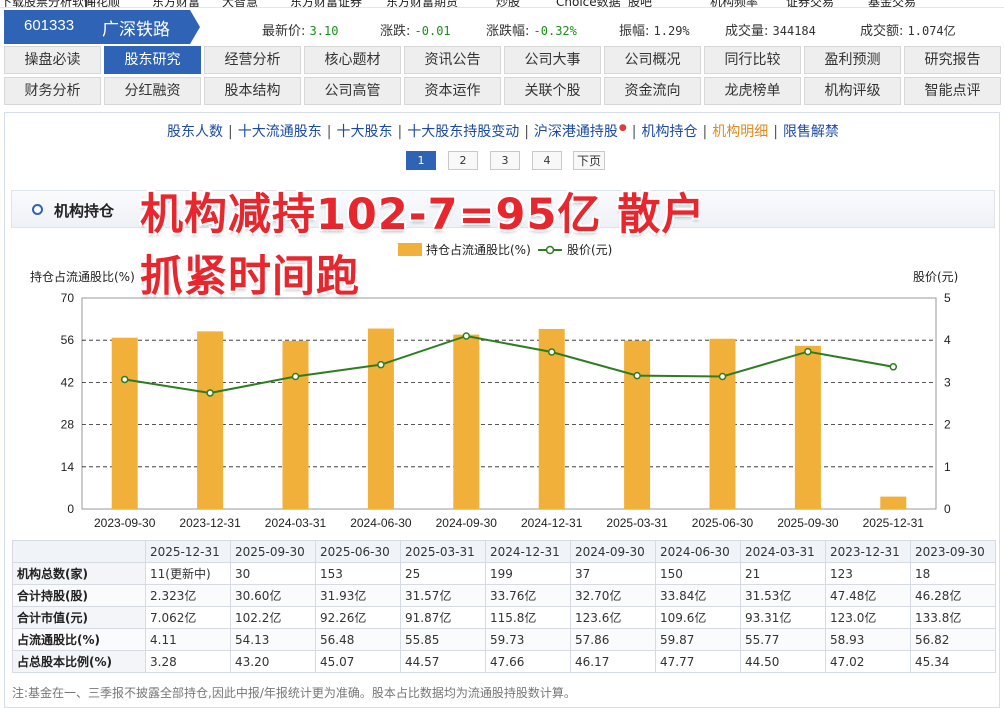  Describe the element at coordinates (953, 661) in the screenshot. I see `table-cell: 45.34` at that location.